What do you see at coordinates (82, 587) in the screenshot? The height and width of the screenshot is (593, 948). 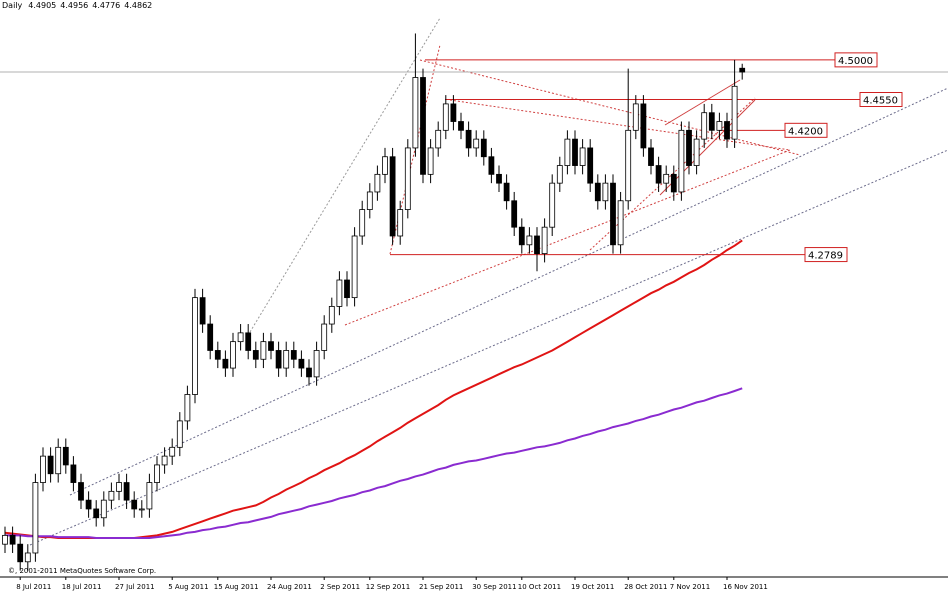 I see `x-tick-label: 18 Jul 2011` at bounding box center [82, 587].